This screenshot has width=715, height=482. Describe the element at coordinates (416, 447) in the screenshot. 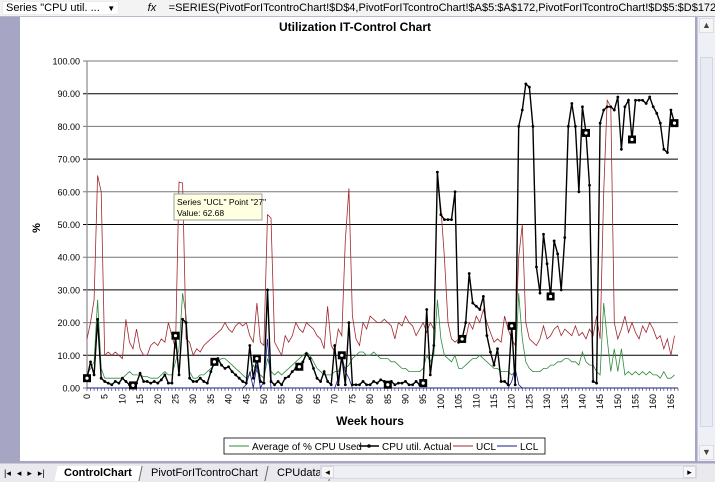

I see `legend-actual: CPU util. Actual` at that location.